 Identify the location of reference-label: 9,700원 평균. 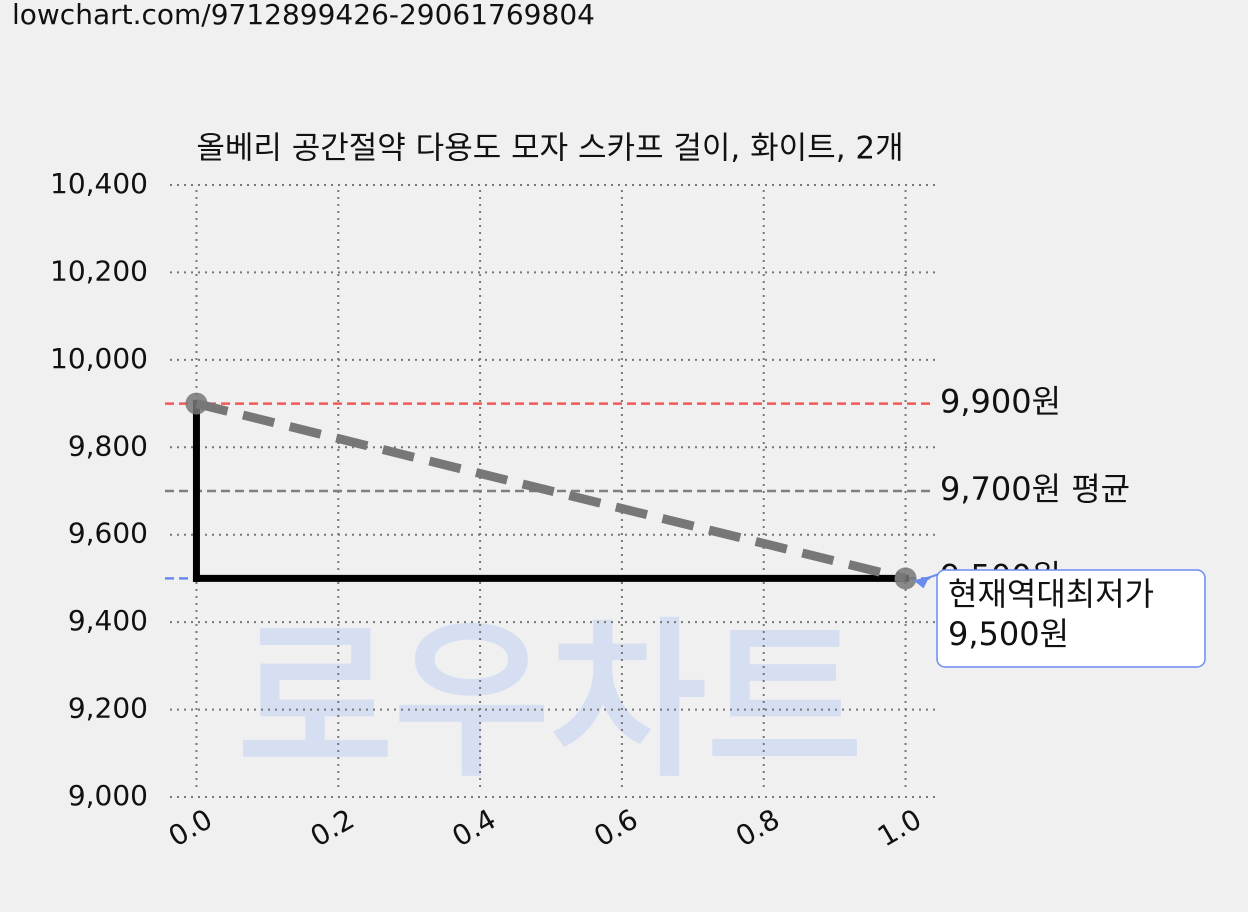
(1035, 489).